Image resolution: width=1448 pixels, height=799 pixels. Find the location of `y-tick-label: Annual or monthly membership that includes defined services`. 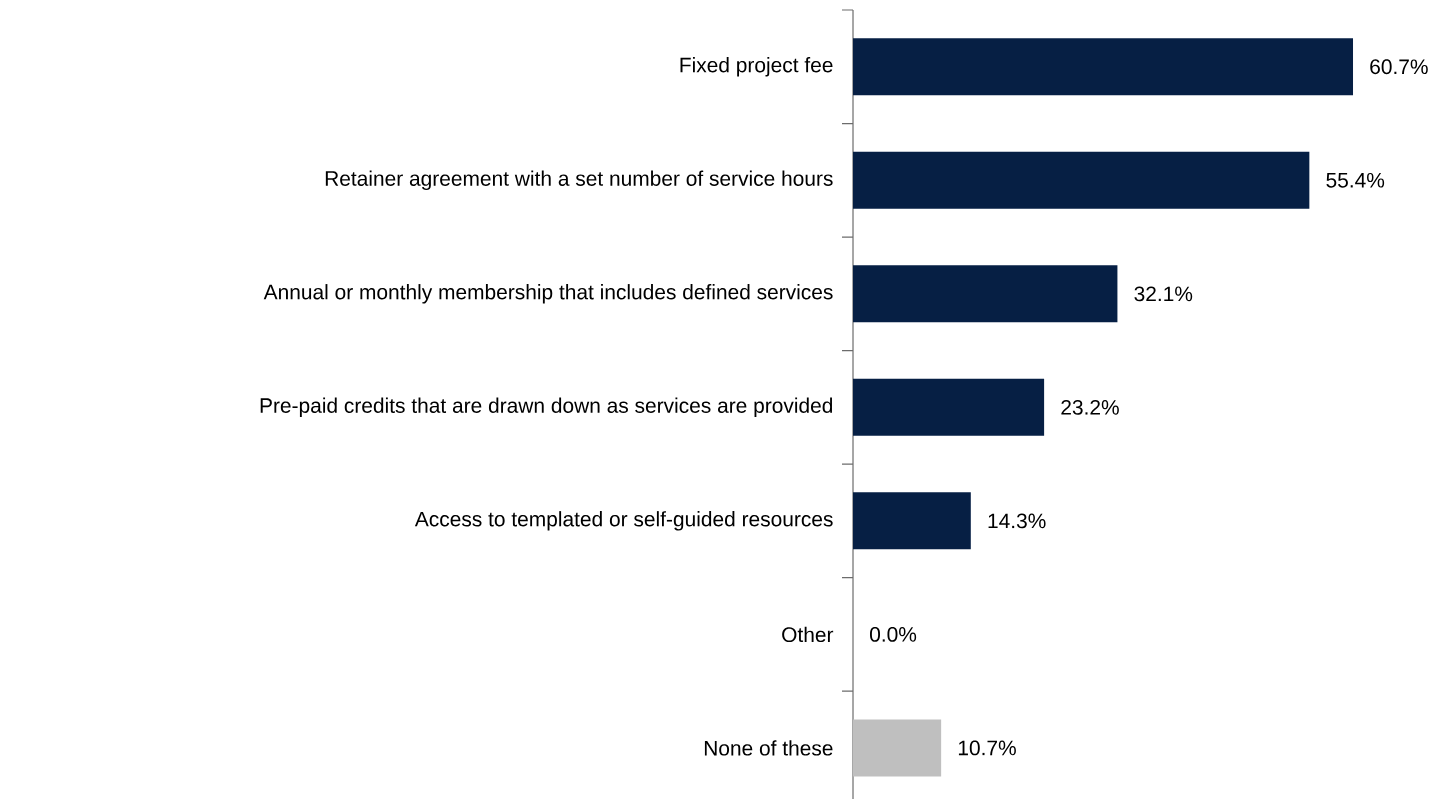

y-tick-label: Annual or monthly membership that includes defined services is located at coordinates (548, 294).